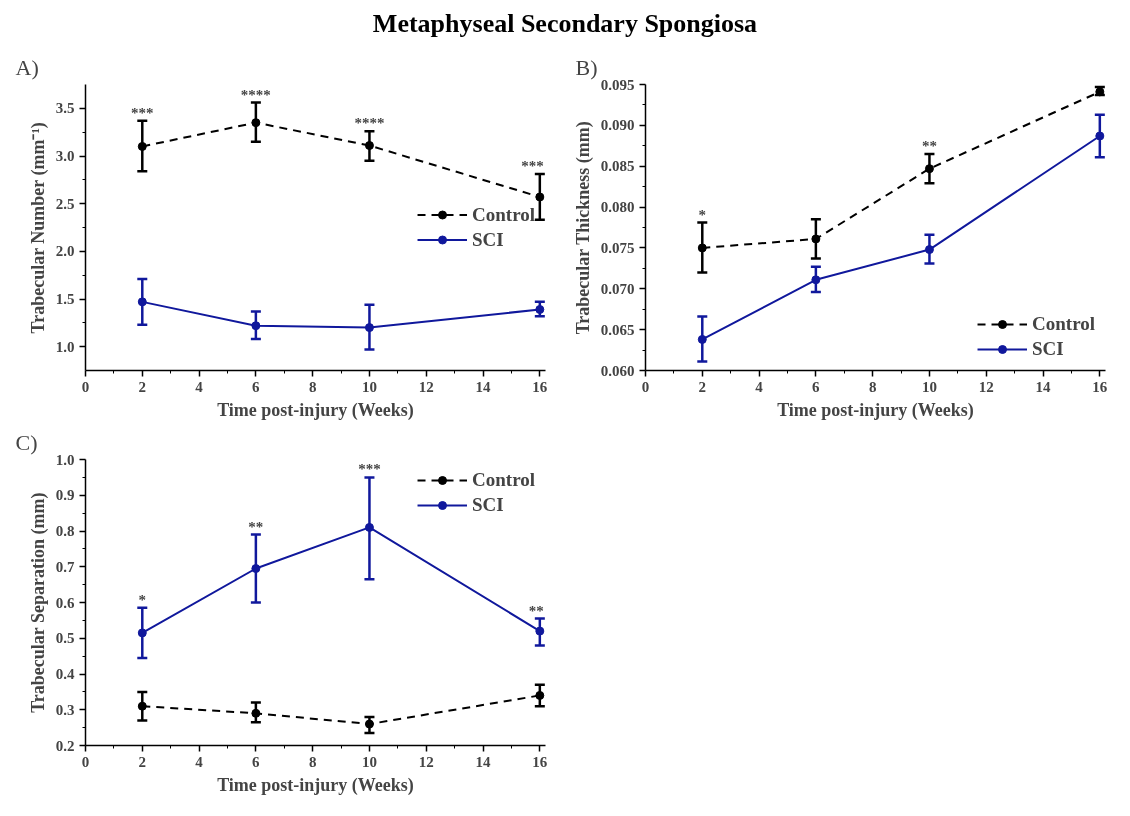 The width and height of the screenshot is (1130, 816). Describe the element at coordinates (38, 228) in the screenshot. I see `y-axis-title: Trabecular Number (mm⁻¹)` at that location.